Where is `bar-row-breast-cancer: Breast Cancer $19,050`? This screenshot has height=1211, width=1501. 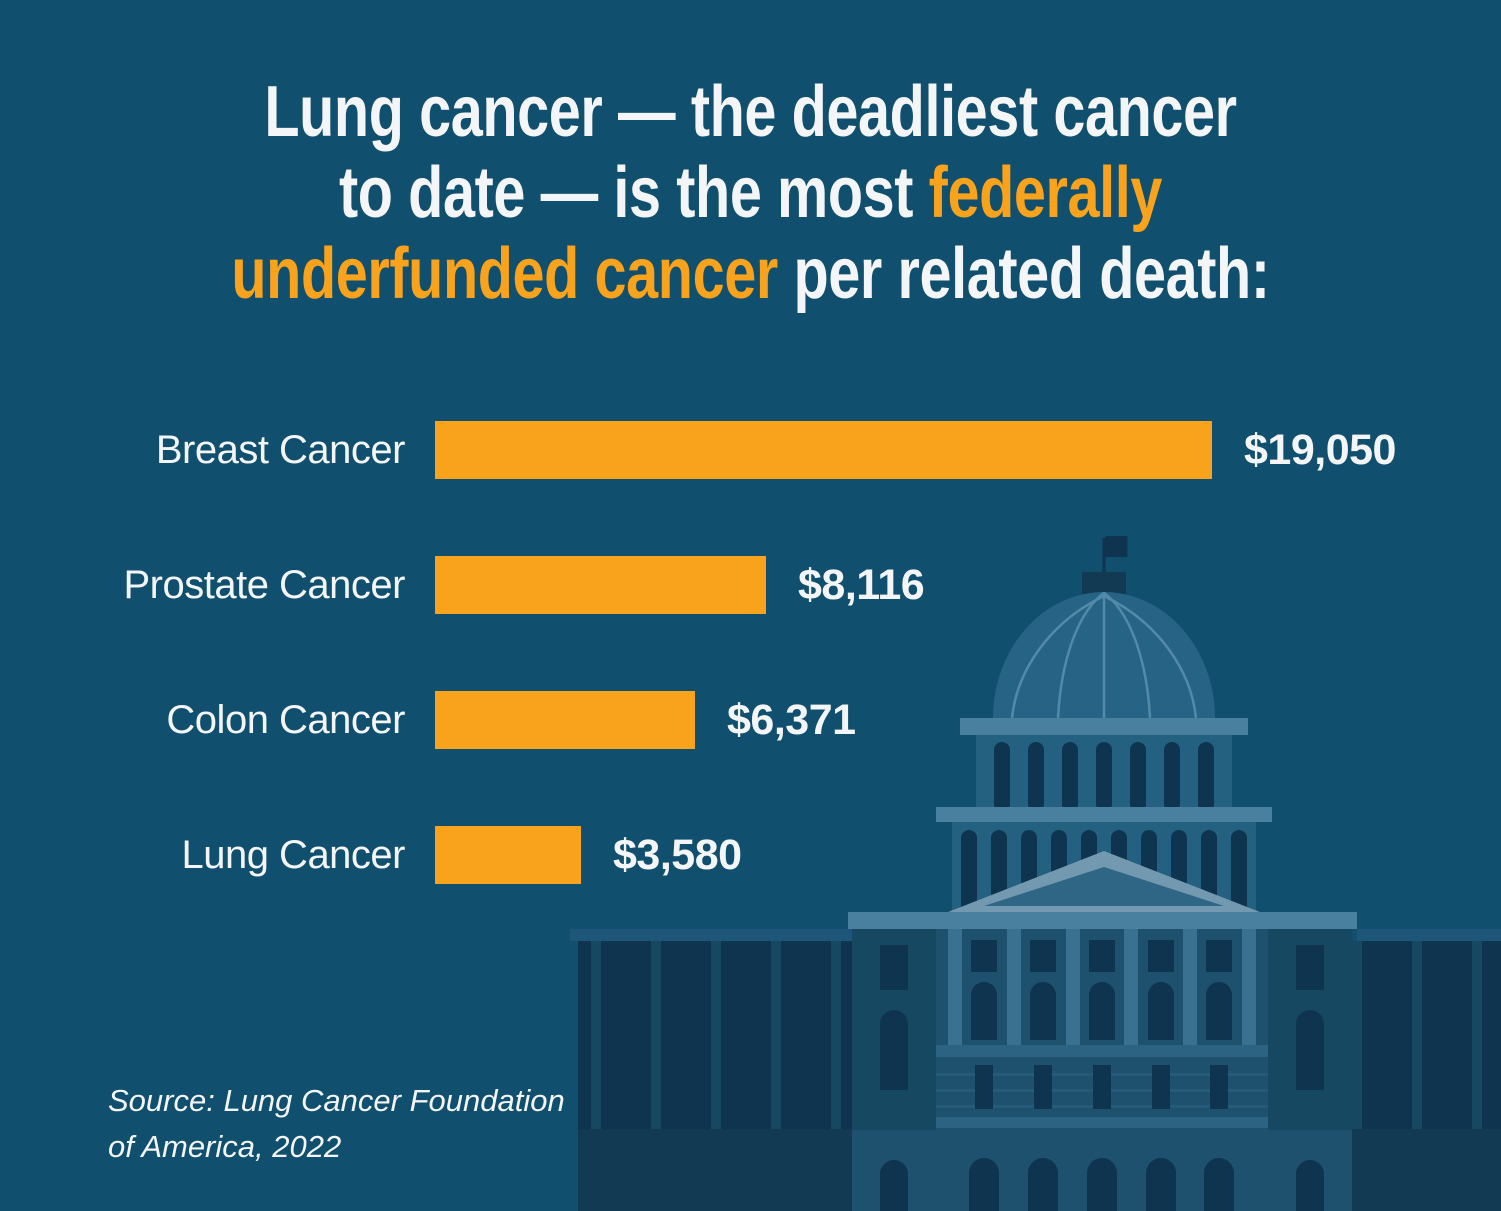
bar-row-breast-cancer: Breast Cancer $19,050 is located at coordinates (750, 450).